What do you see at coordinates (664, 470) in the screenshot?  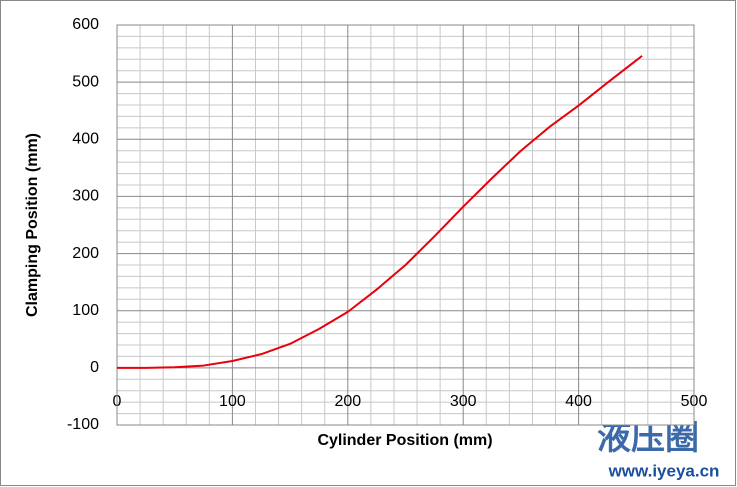 I see `watermark-url: www.iyeya.cn` at bounding box center [664, 470].